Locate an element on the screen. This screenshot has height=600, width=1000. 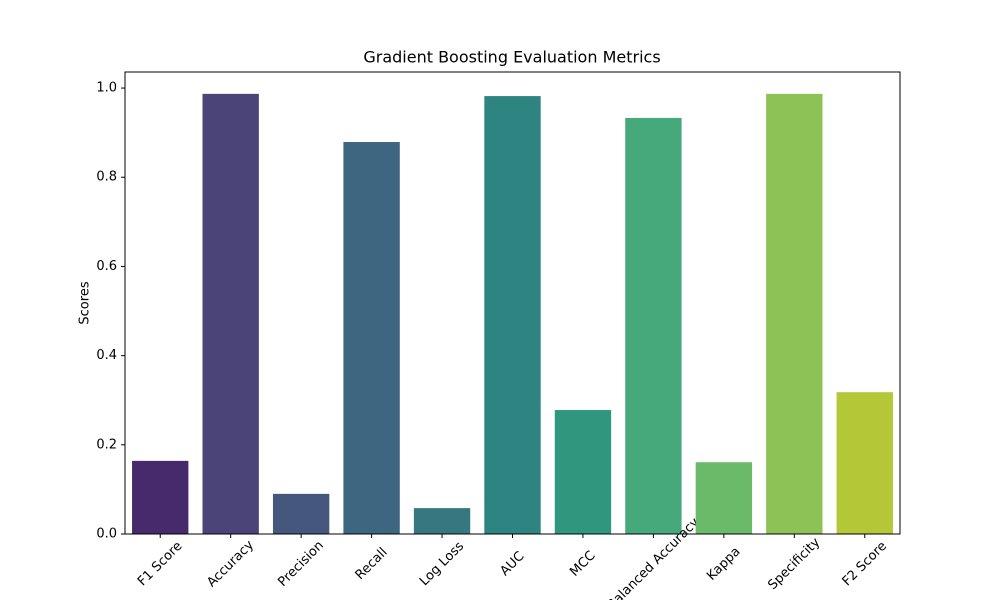
y-tick-label: 0.4 is located at coordinates (106, 355).